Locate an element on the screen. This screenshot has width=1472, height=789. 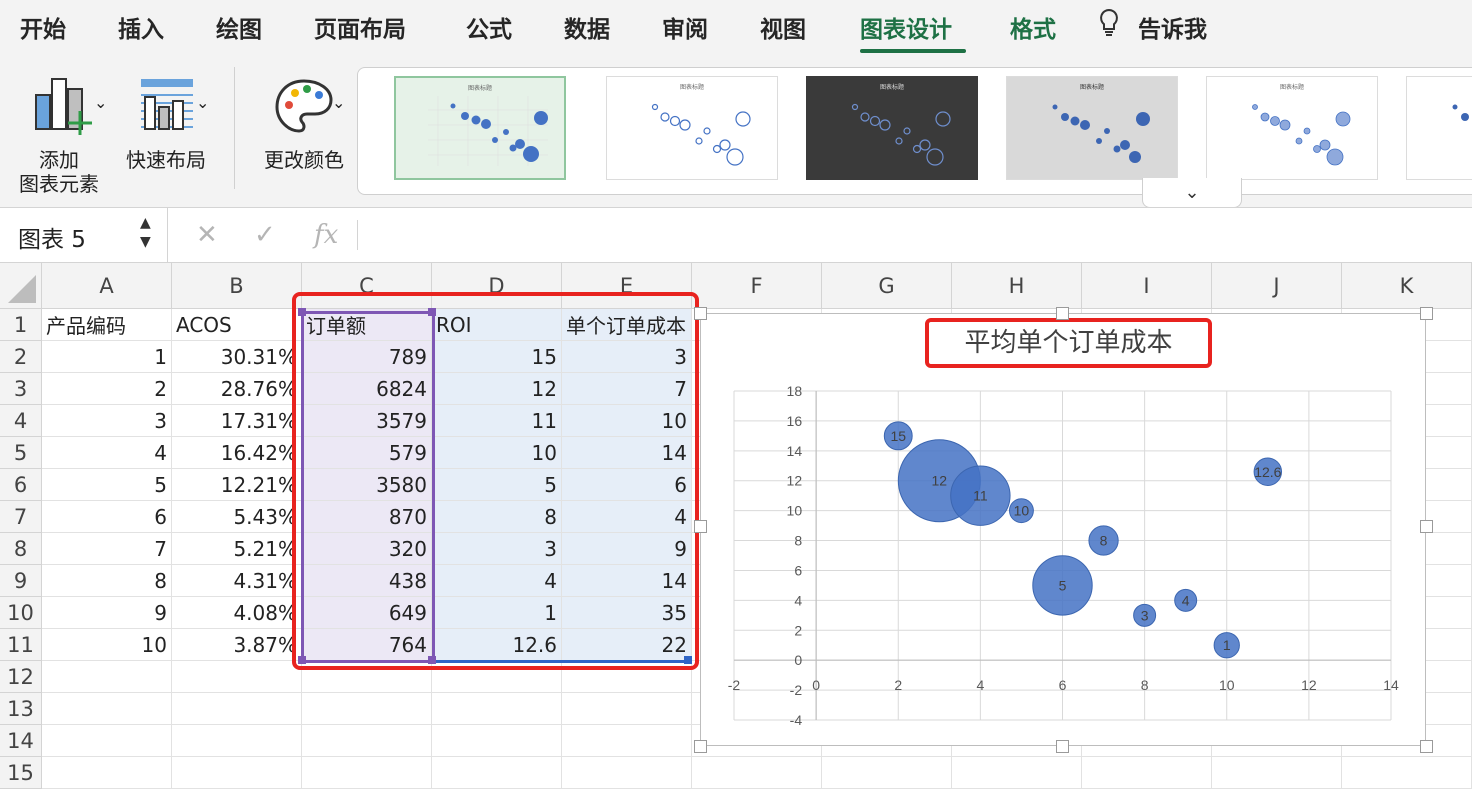
data-cell: 30.31% is located at coordinates (237, 357).